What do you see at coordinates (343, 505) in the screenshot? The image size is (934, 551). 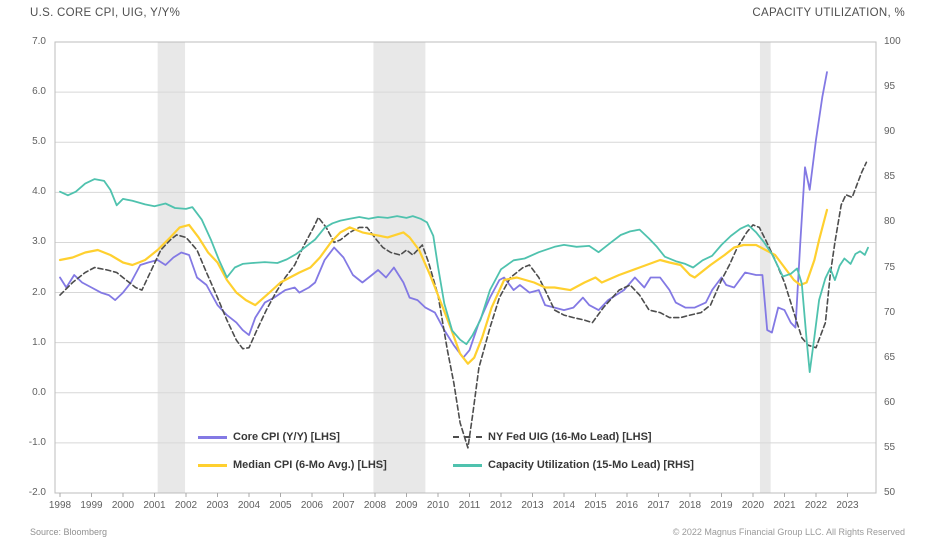 I see `x-tick-label: 2007` at bounding box center [343, 505].